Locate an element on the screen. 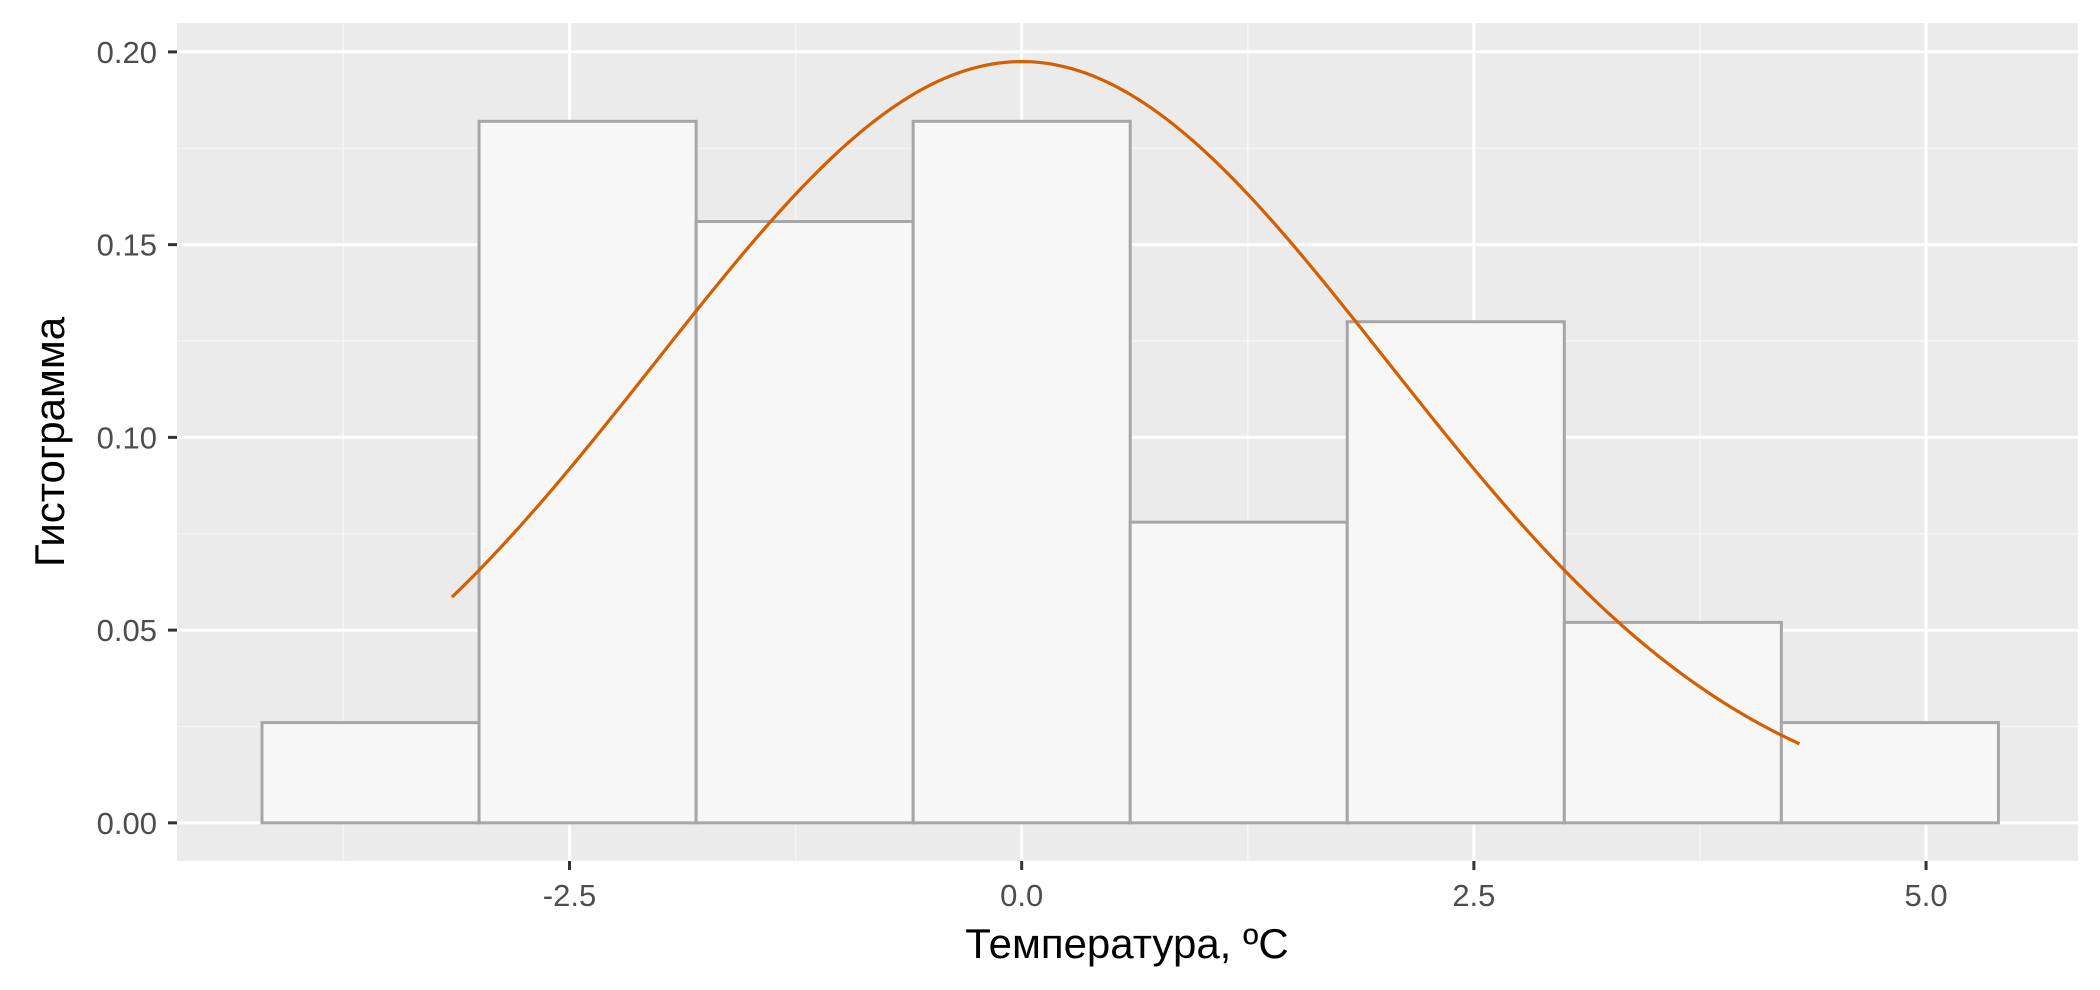 This screenshot has height=990, width=2100. y-axis: 0.00 0.05 0.10 0.15 0.20 is located at coordinates (137, 438).